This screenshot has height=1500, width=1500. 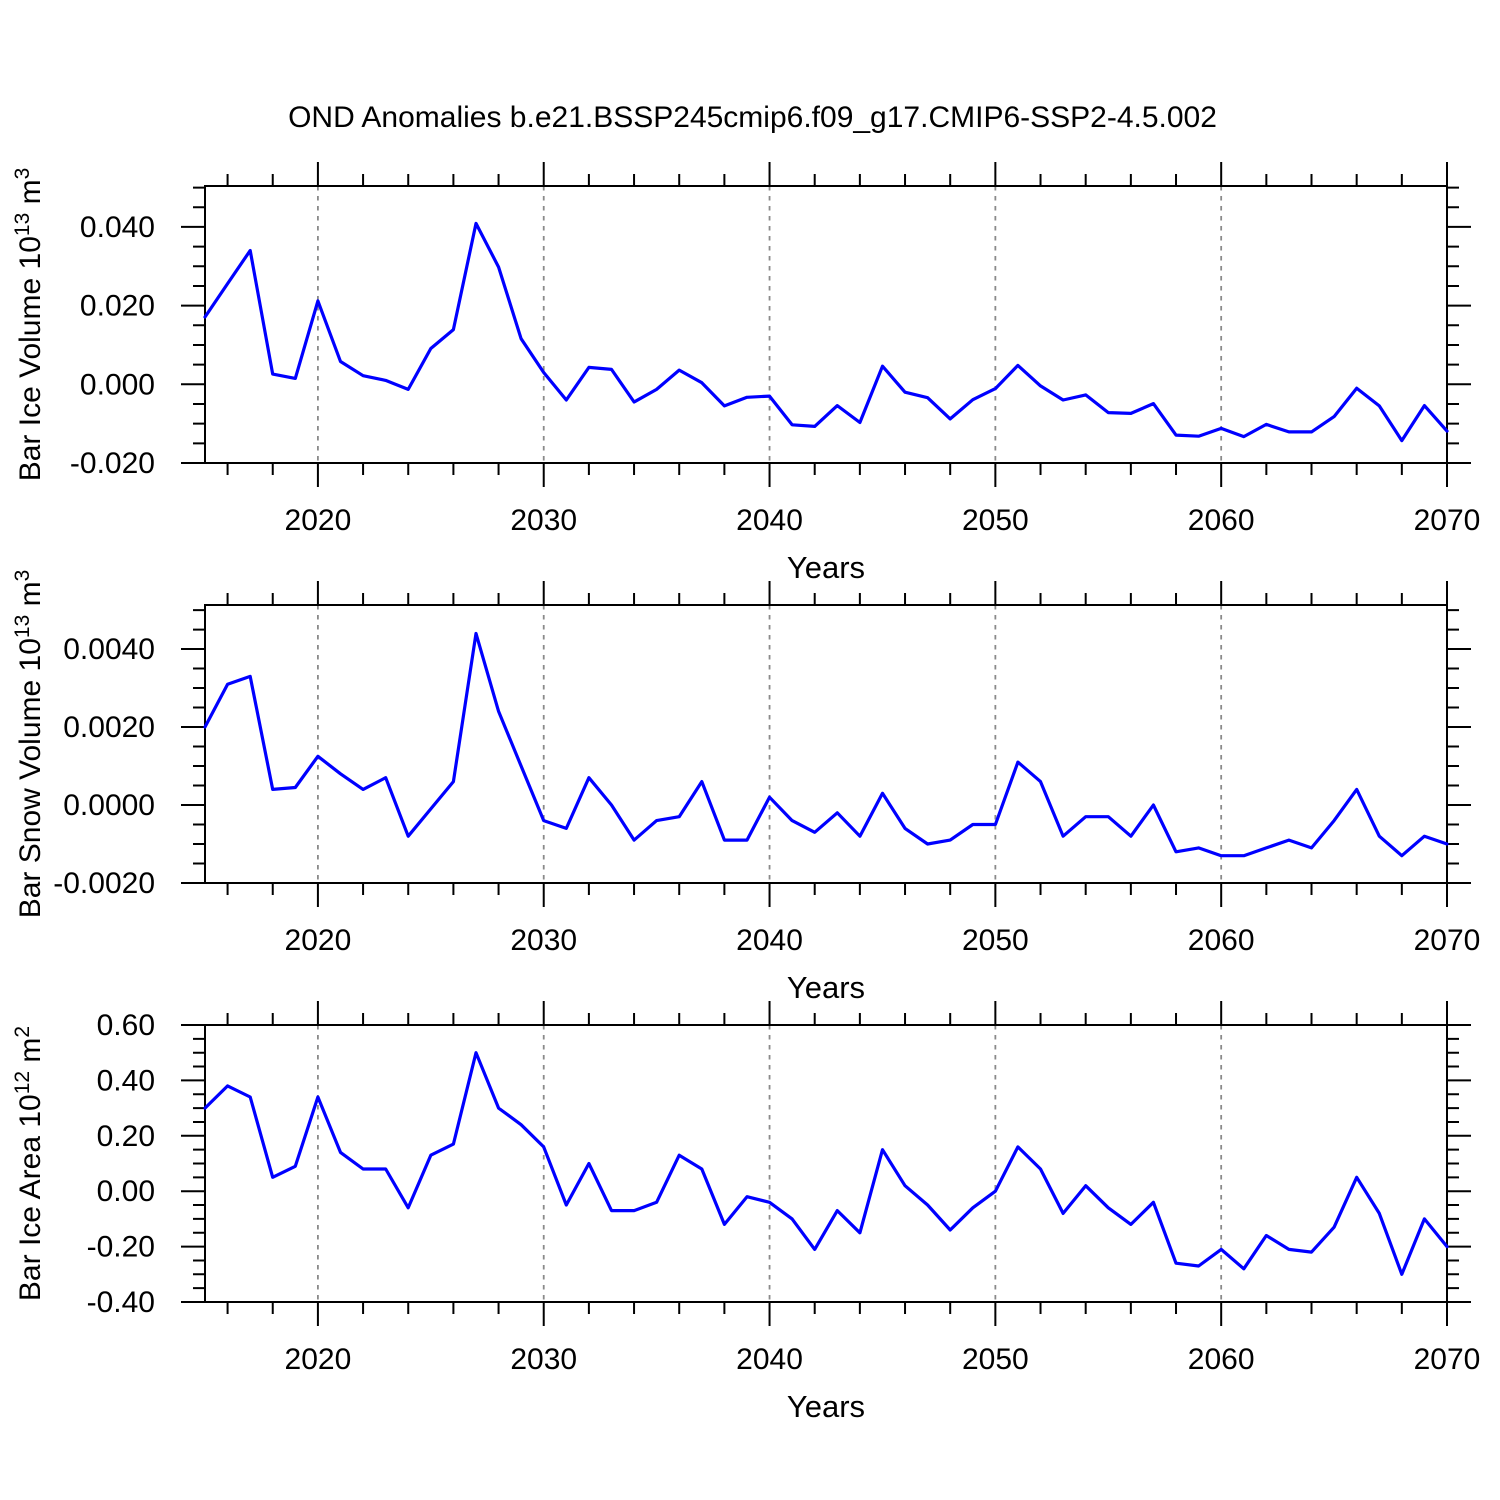 What do you see at coordinates (121, 1302) in the screenshot?
I see `y-tick-label: -0.40` at bounding box center [121, 1302].